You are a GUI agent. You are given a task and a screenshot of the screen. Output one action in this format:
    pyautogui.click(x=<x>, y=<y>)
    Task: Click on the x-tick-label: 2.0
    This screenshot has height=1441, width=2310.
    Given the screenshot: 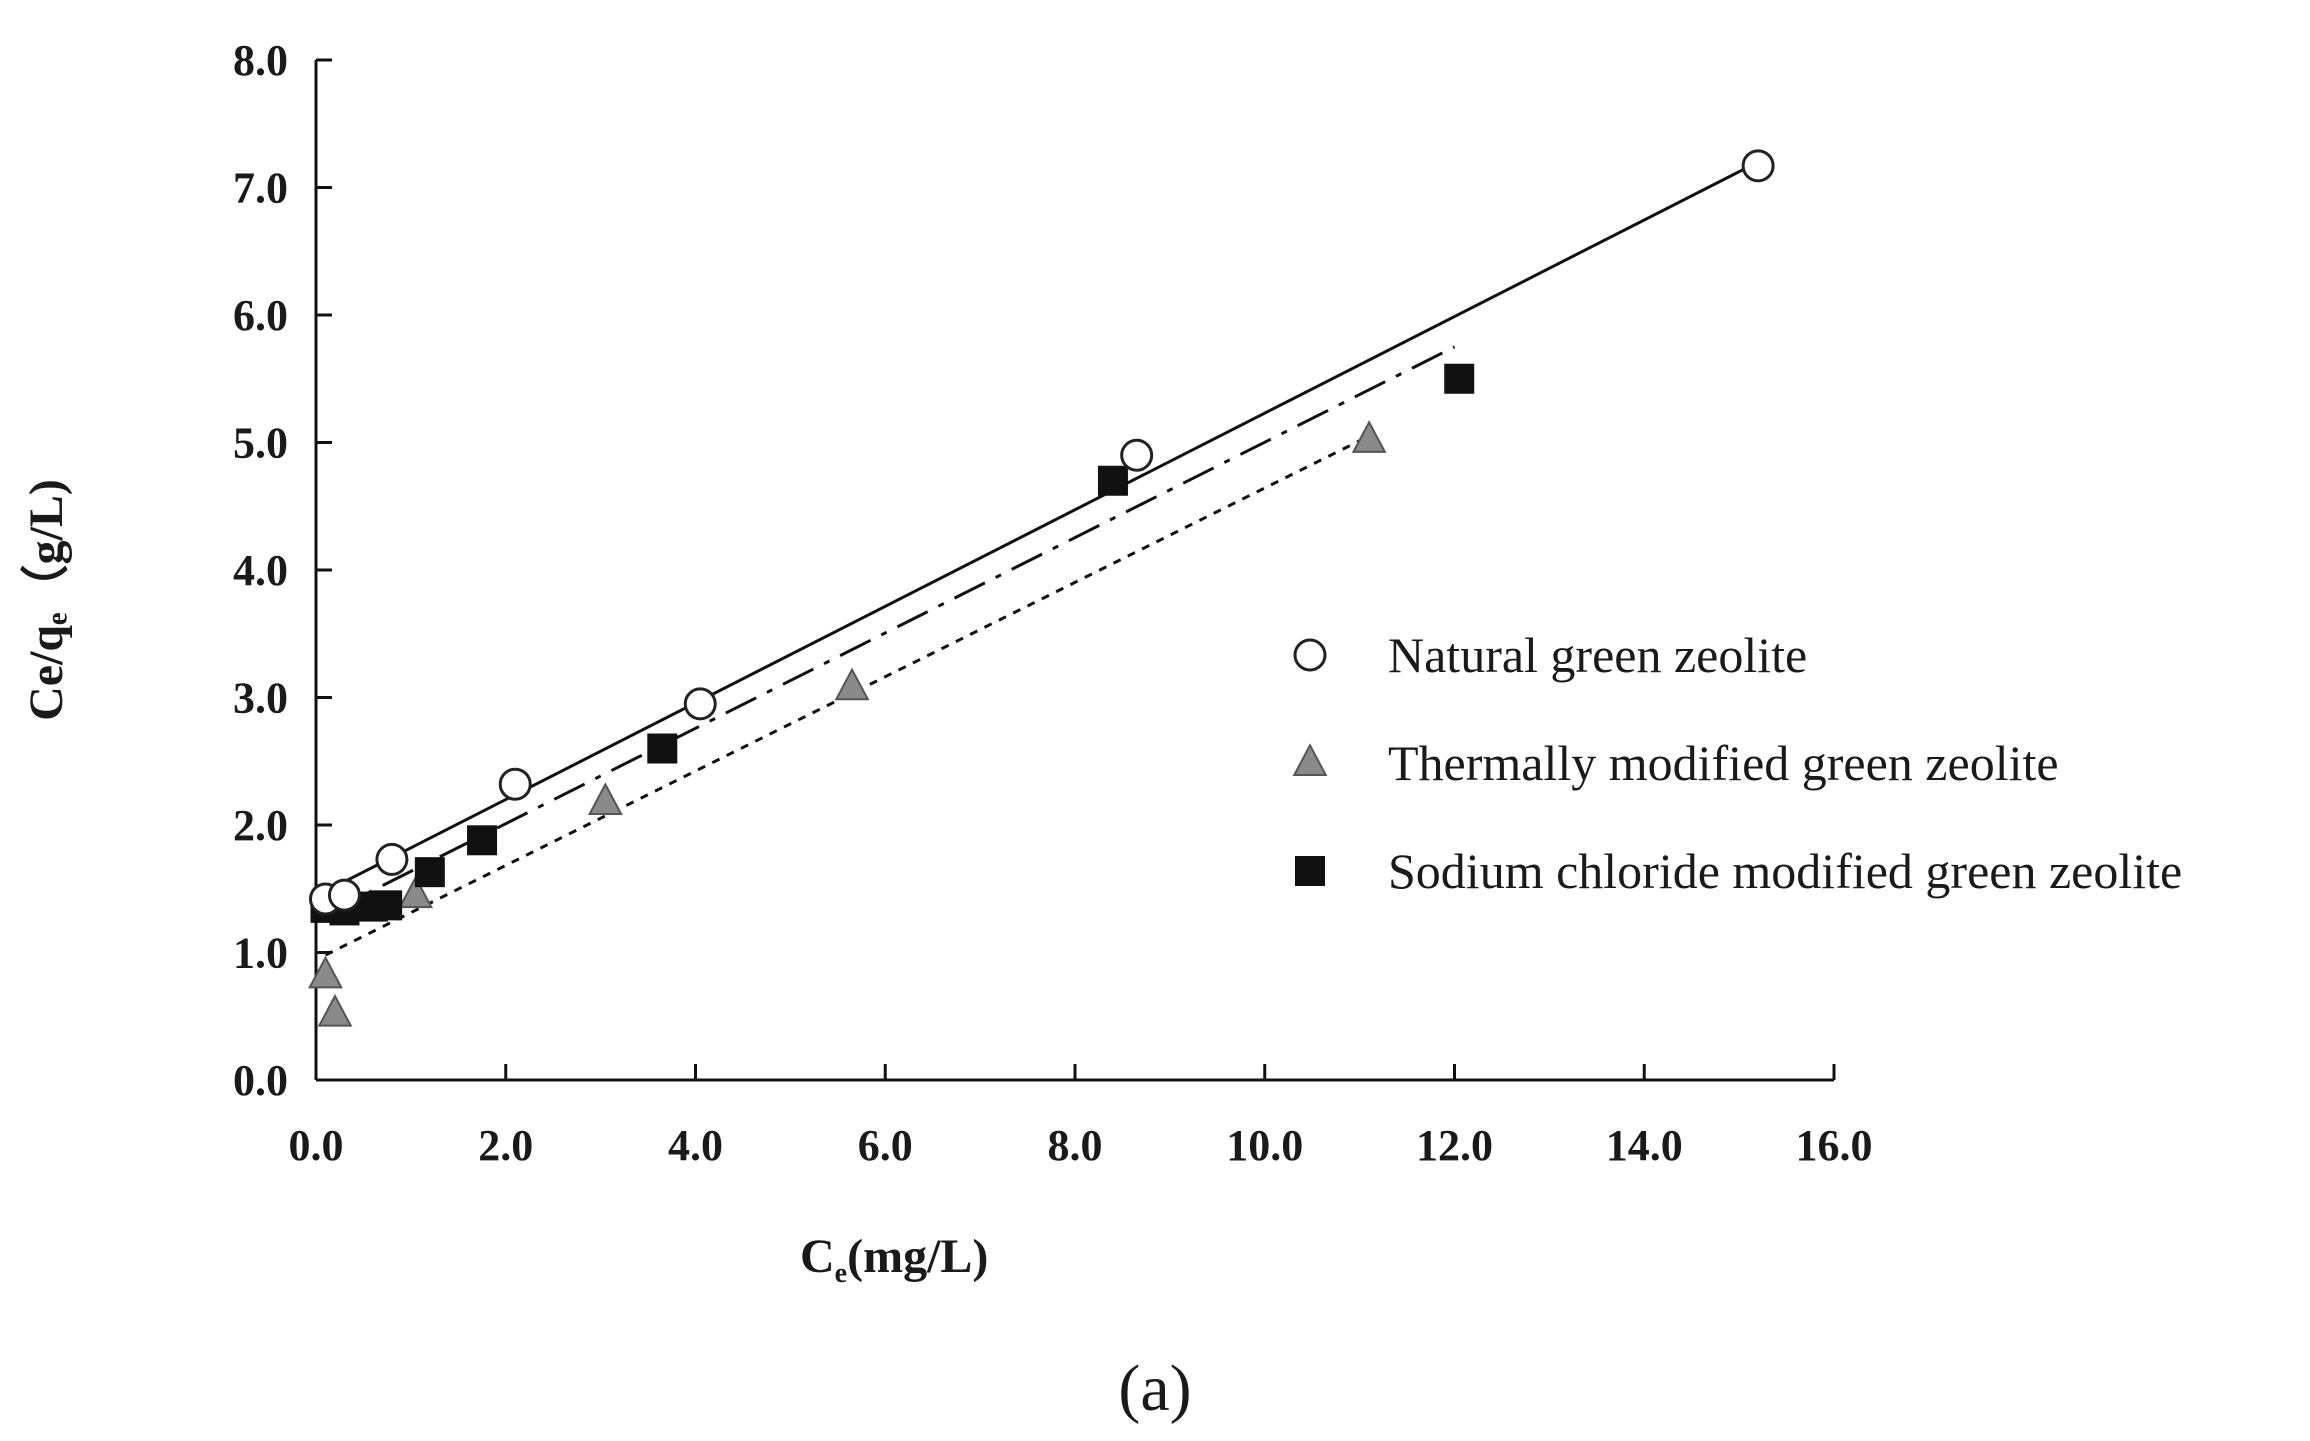 What is the action you would take?
    pyautogui.click(x=505, y=1145)
    